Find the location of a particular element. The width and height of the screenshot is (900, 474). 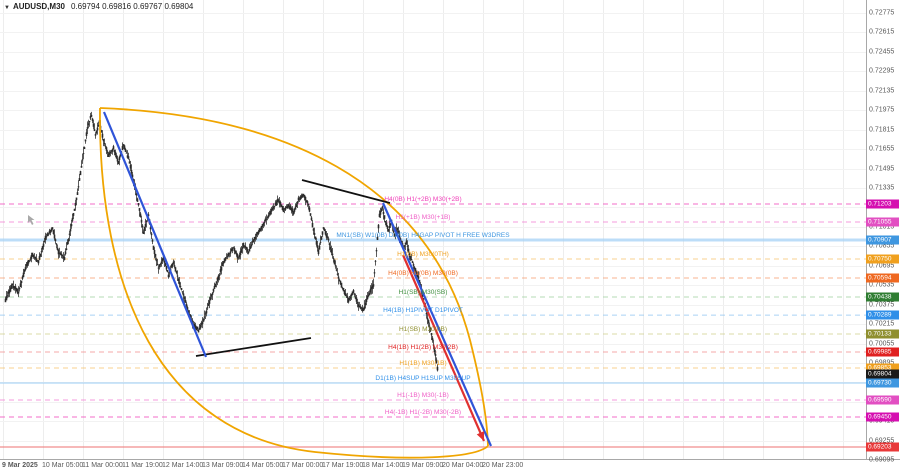

level-price-tag: 0.71055 is located at coordinates (882, 222).